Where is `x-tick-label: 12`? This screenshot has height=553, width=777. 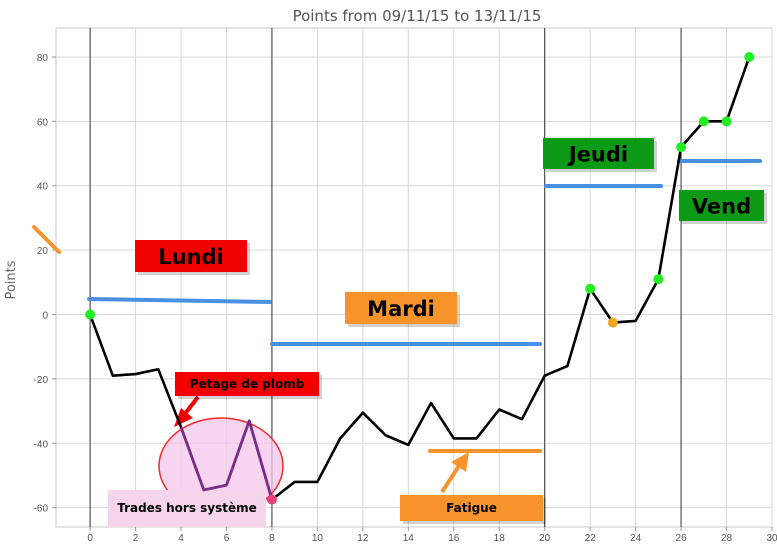
x-tick-label: 12 is located at coordinates (363, 538).